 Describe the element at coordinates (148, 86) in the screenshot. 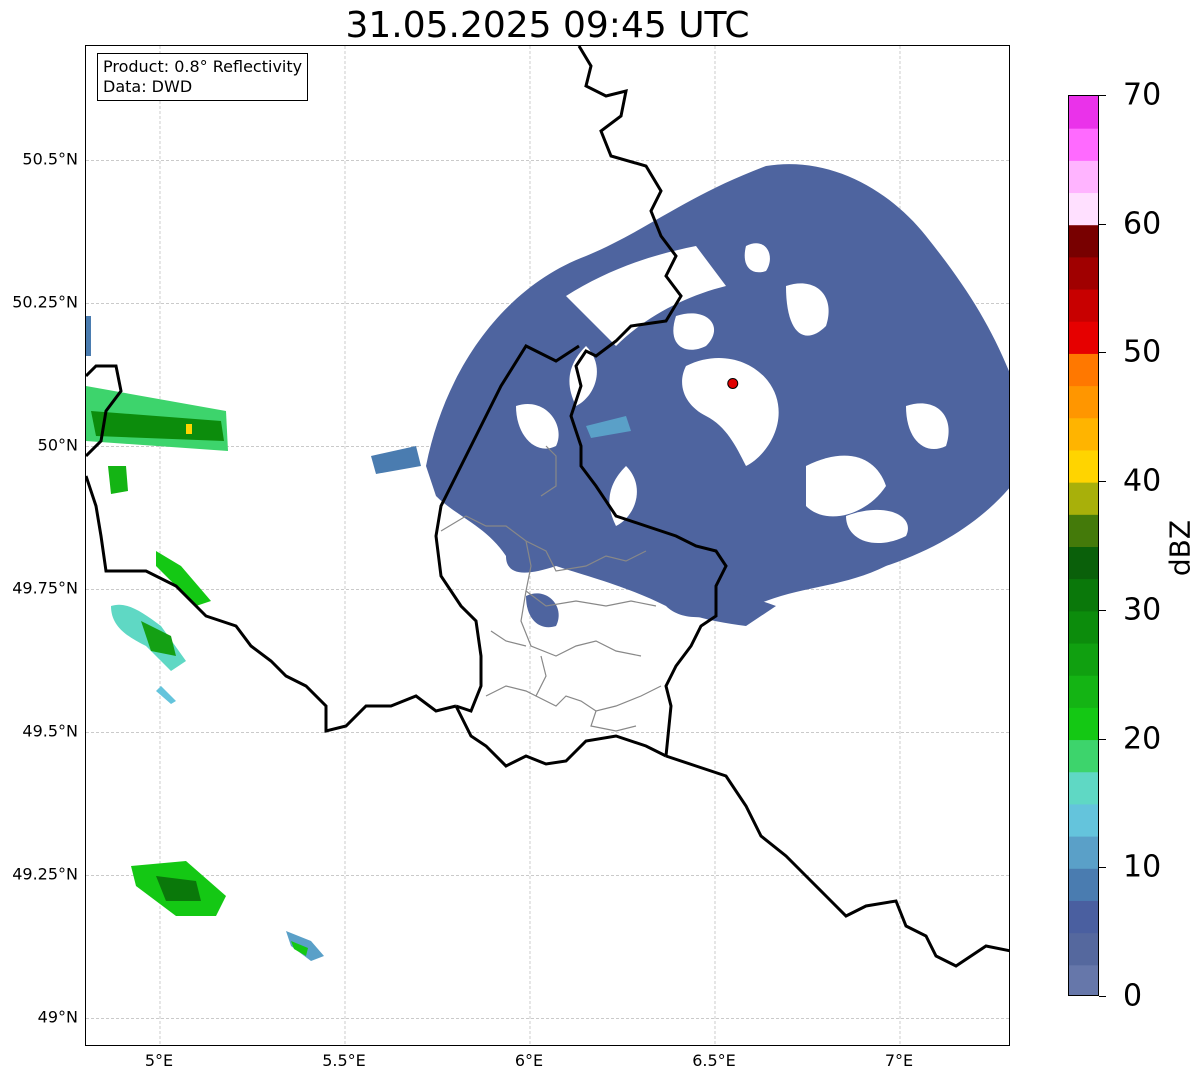

I see `data-source-label: Data: DWD` at that location.